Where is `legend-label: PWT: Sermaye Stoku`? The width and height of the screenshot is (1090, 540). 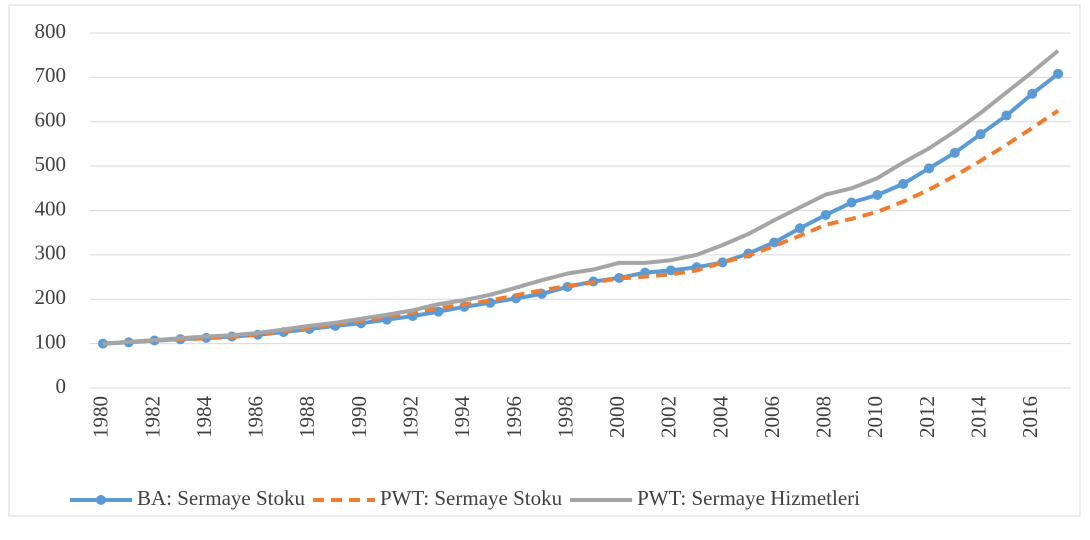
legend-label: PWT: Sermaye Stoku is located at coordinates (471, 498).